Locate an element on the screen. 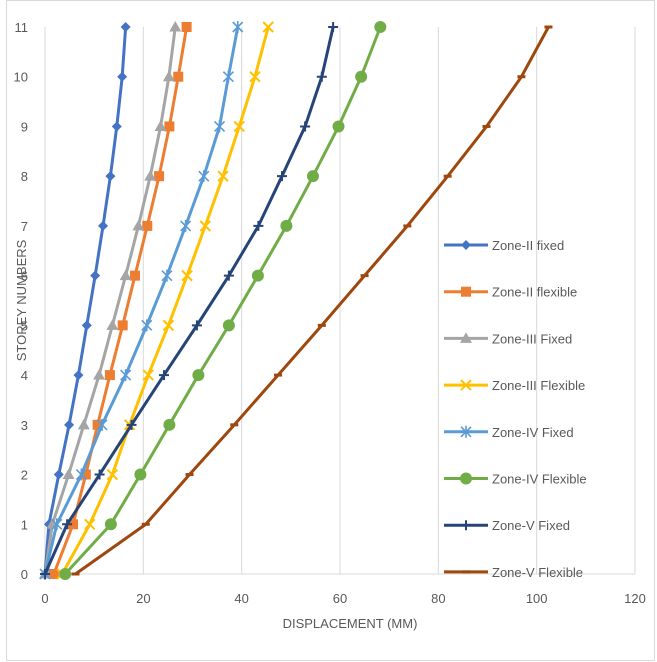  legend-item: Zone-II flexible is located at coordinates (510, 292).